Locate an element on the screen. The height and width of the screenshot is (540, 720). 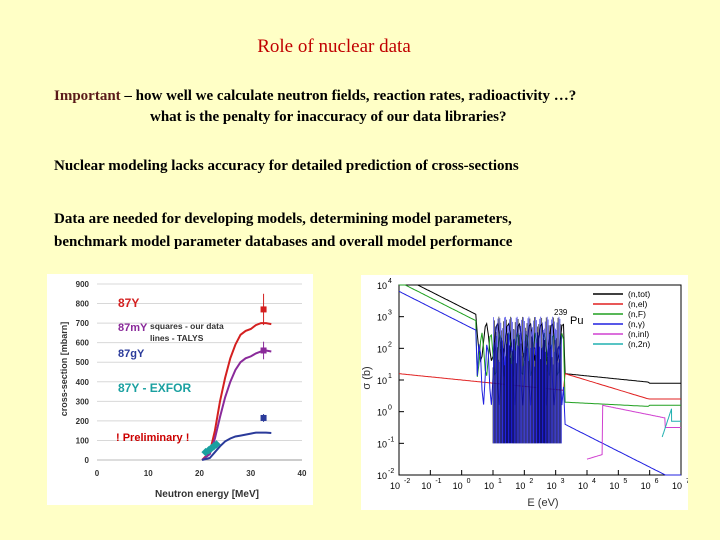
legend-entry: (n,tot) is located at coordinates (639, 294).